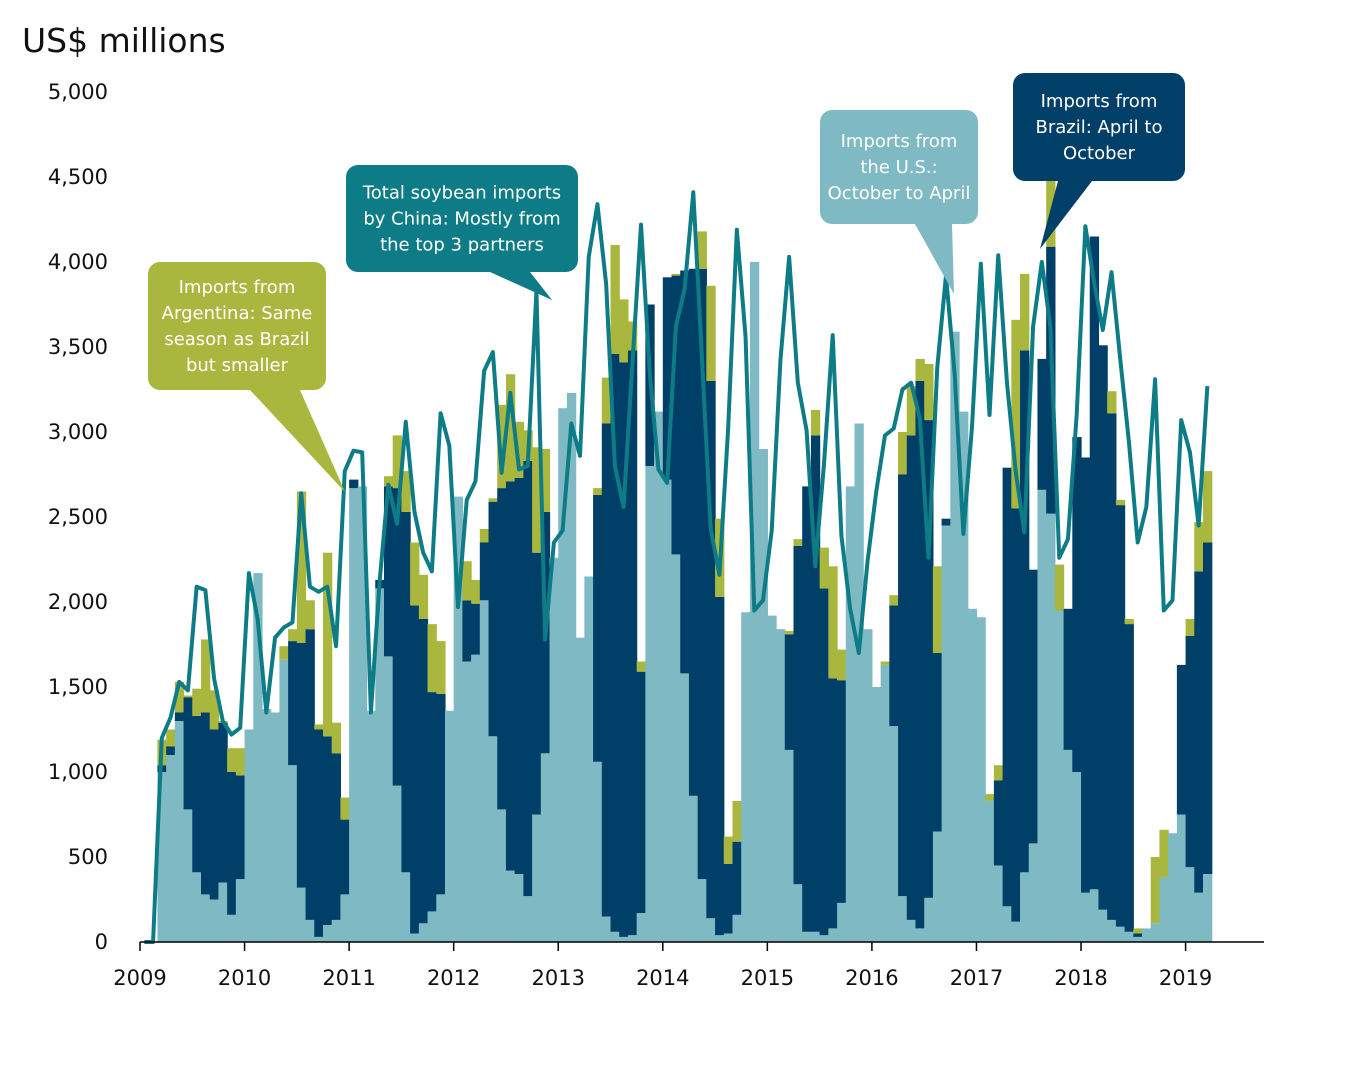 The height and width of the screenshot is (1068, 1351). What do you see at coordinates (237, 365) in the screenshot?
I see `callout-text-line: but smaller` at bounding box center [237, 365].